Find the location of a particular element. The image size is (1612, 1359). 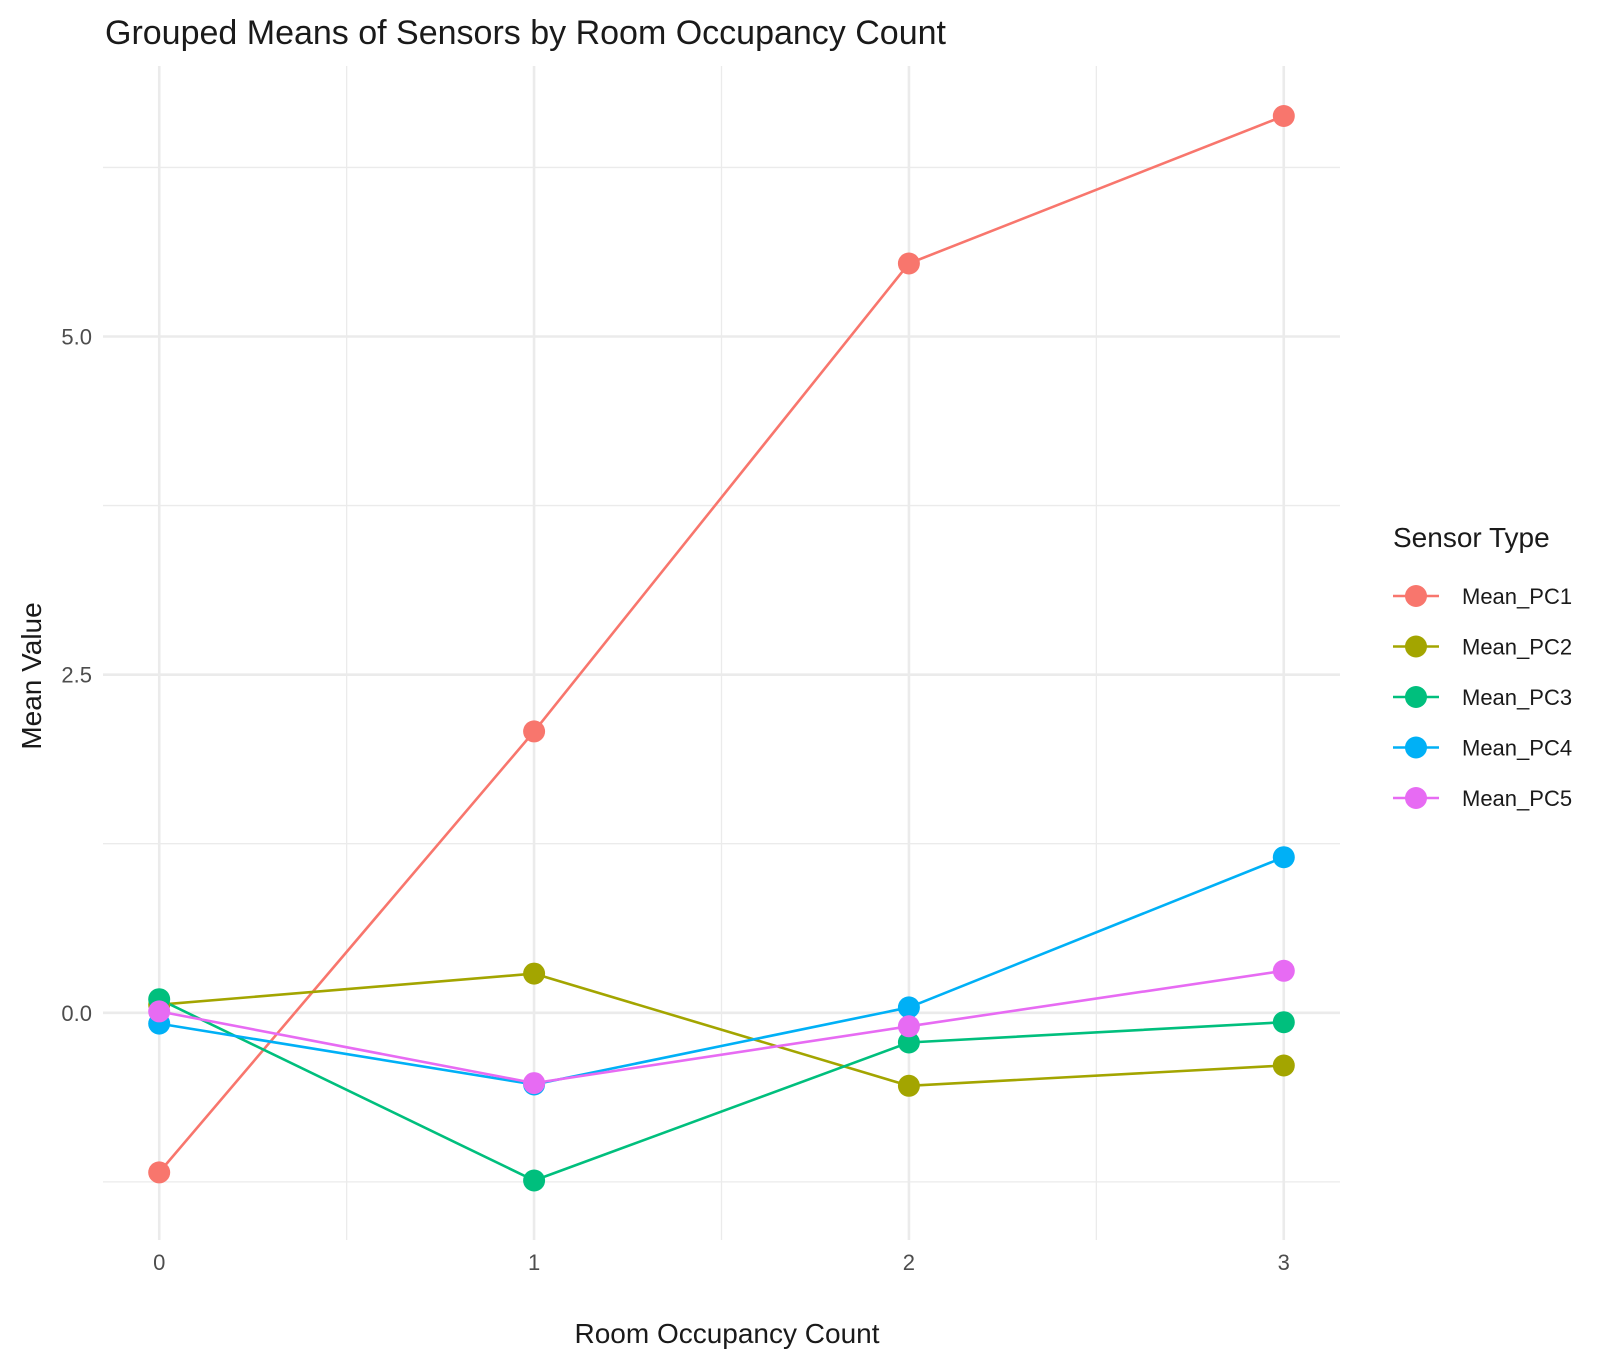

x-tick-label: 3 is located at coordinates (1284, 1262).